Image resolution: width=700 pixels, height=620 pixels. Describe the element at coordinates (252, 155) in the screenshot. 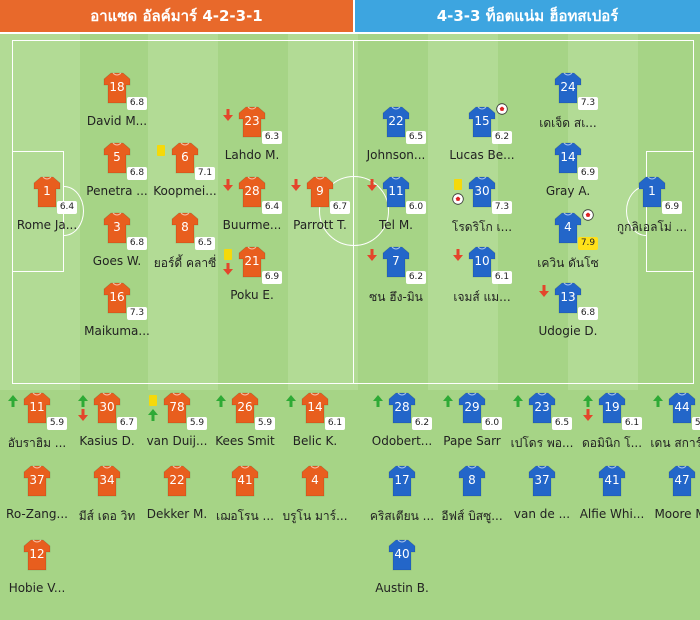

I see `player-name: Lahdo M.` at that location.